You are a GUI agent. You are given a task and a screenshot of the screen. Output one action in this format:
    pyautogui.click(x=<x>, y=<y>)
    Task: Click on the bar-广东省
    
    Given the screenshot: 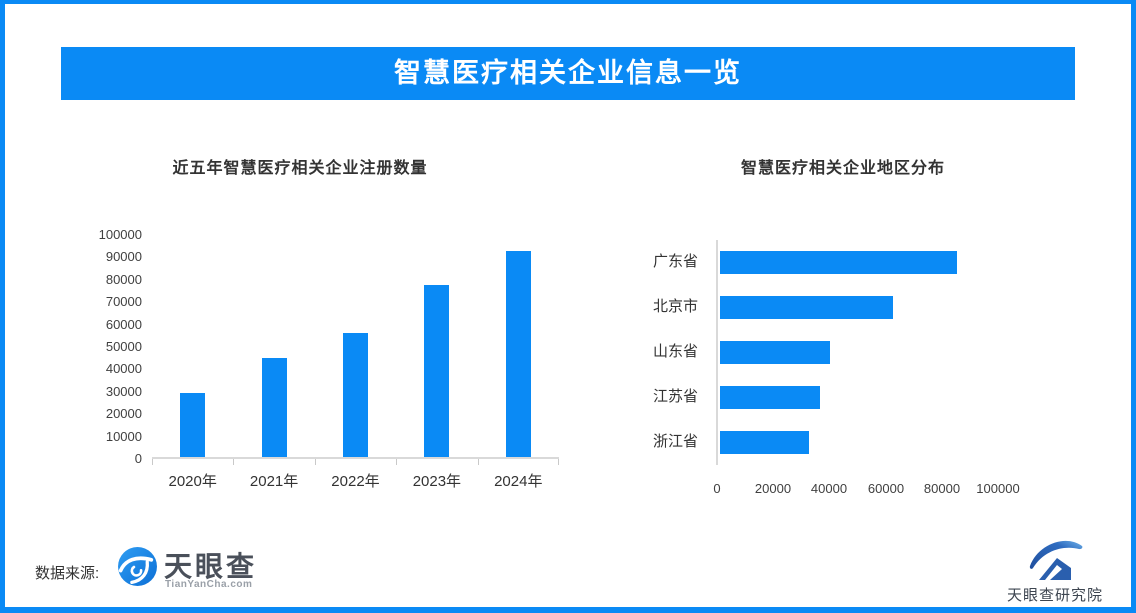 What is the action you would take?
    pyautogui.click(x=838, y=262)
    